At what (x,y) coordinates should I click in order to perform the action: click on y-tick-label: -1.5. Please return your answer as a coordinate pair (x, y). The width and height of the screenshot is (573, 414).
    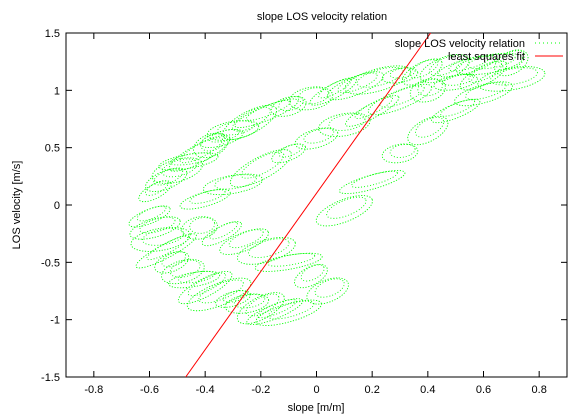
    Looking at the image, I should click on (50, 378).